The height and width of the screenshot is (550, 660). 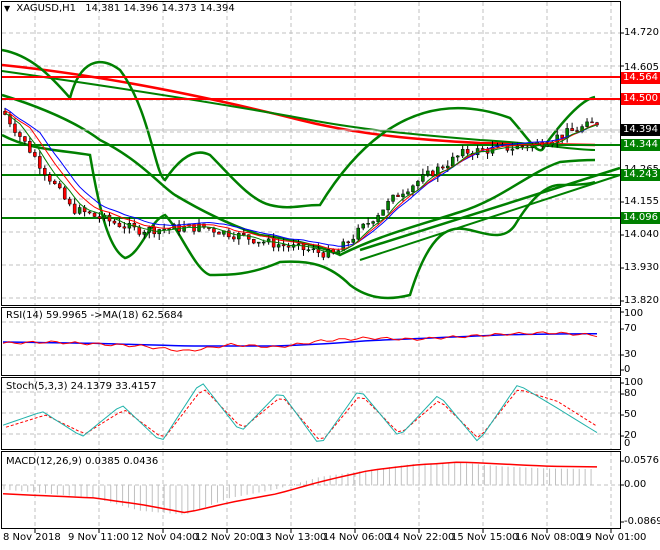 I want to click on symbol-label: XAGUSD,H1, so click(x=46, y=8).